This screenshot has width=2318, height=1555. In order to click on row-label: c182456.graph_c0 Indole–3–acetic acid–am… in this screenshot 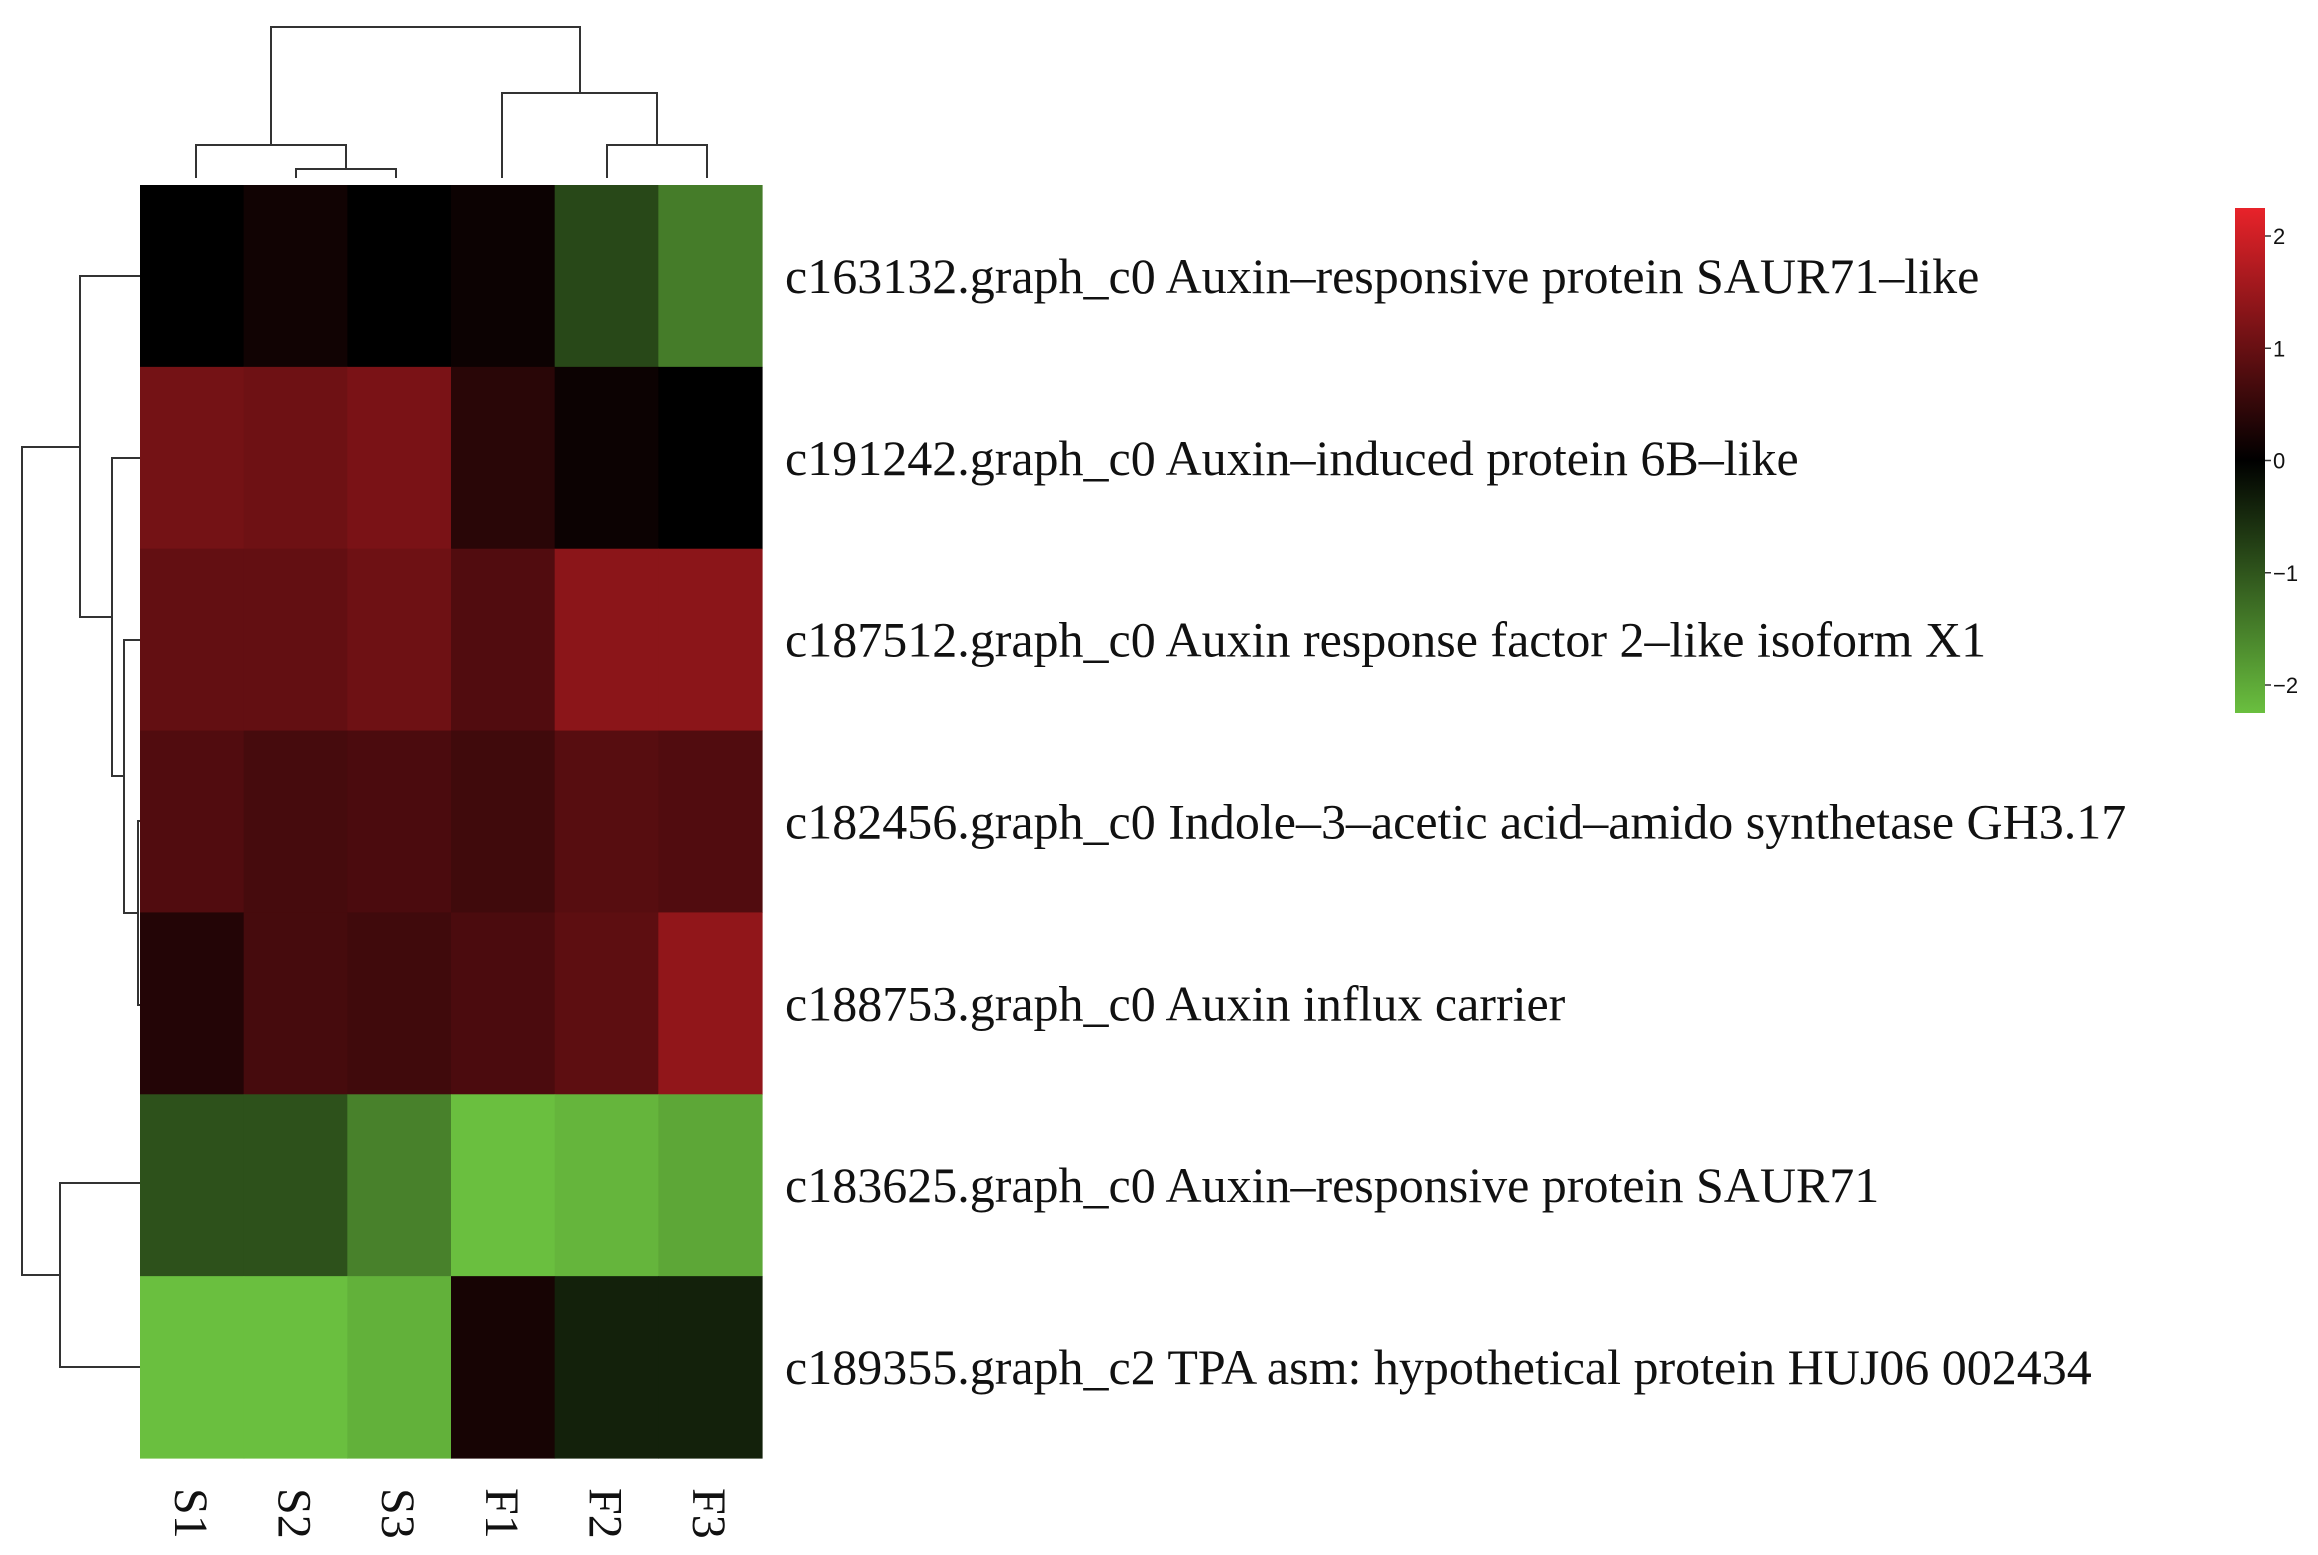, I will do `click(1455, 822)`.